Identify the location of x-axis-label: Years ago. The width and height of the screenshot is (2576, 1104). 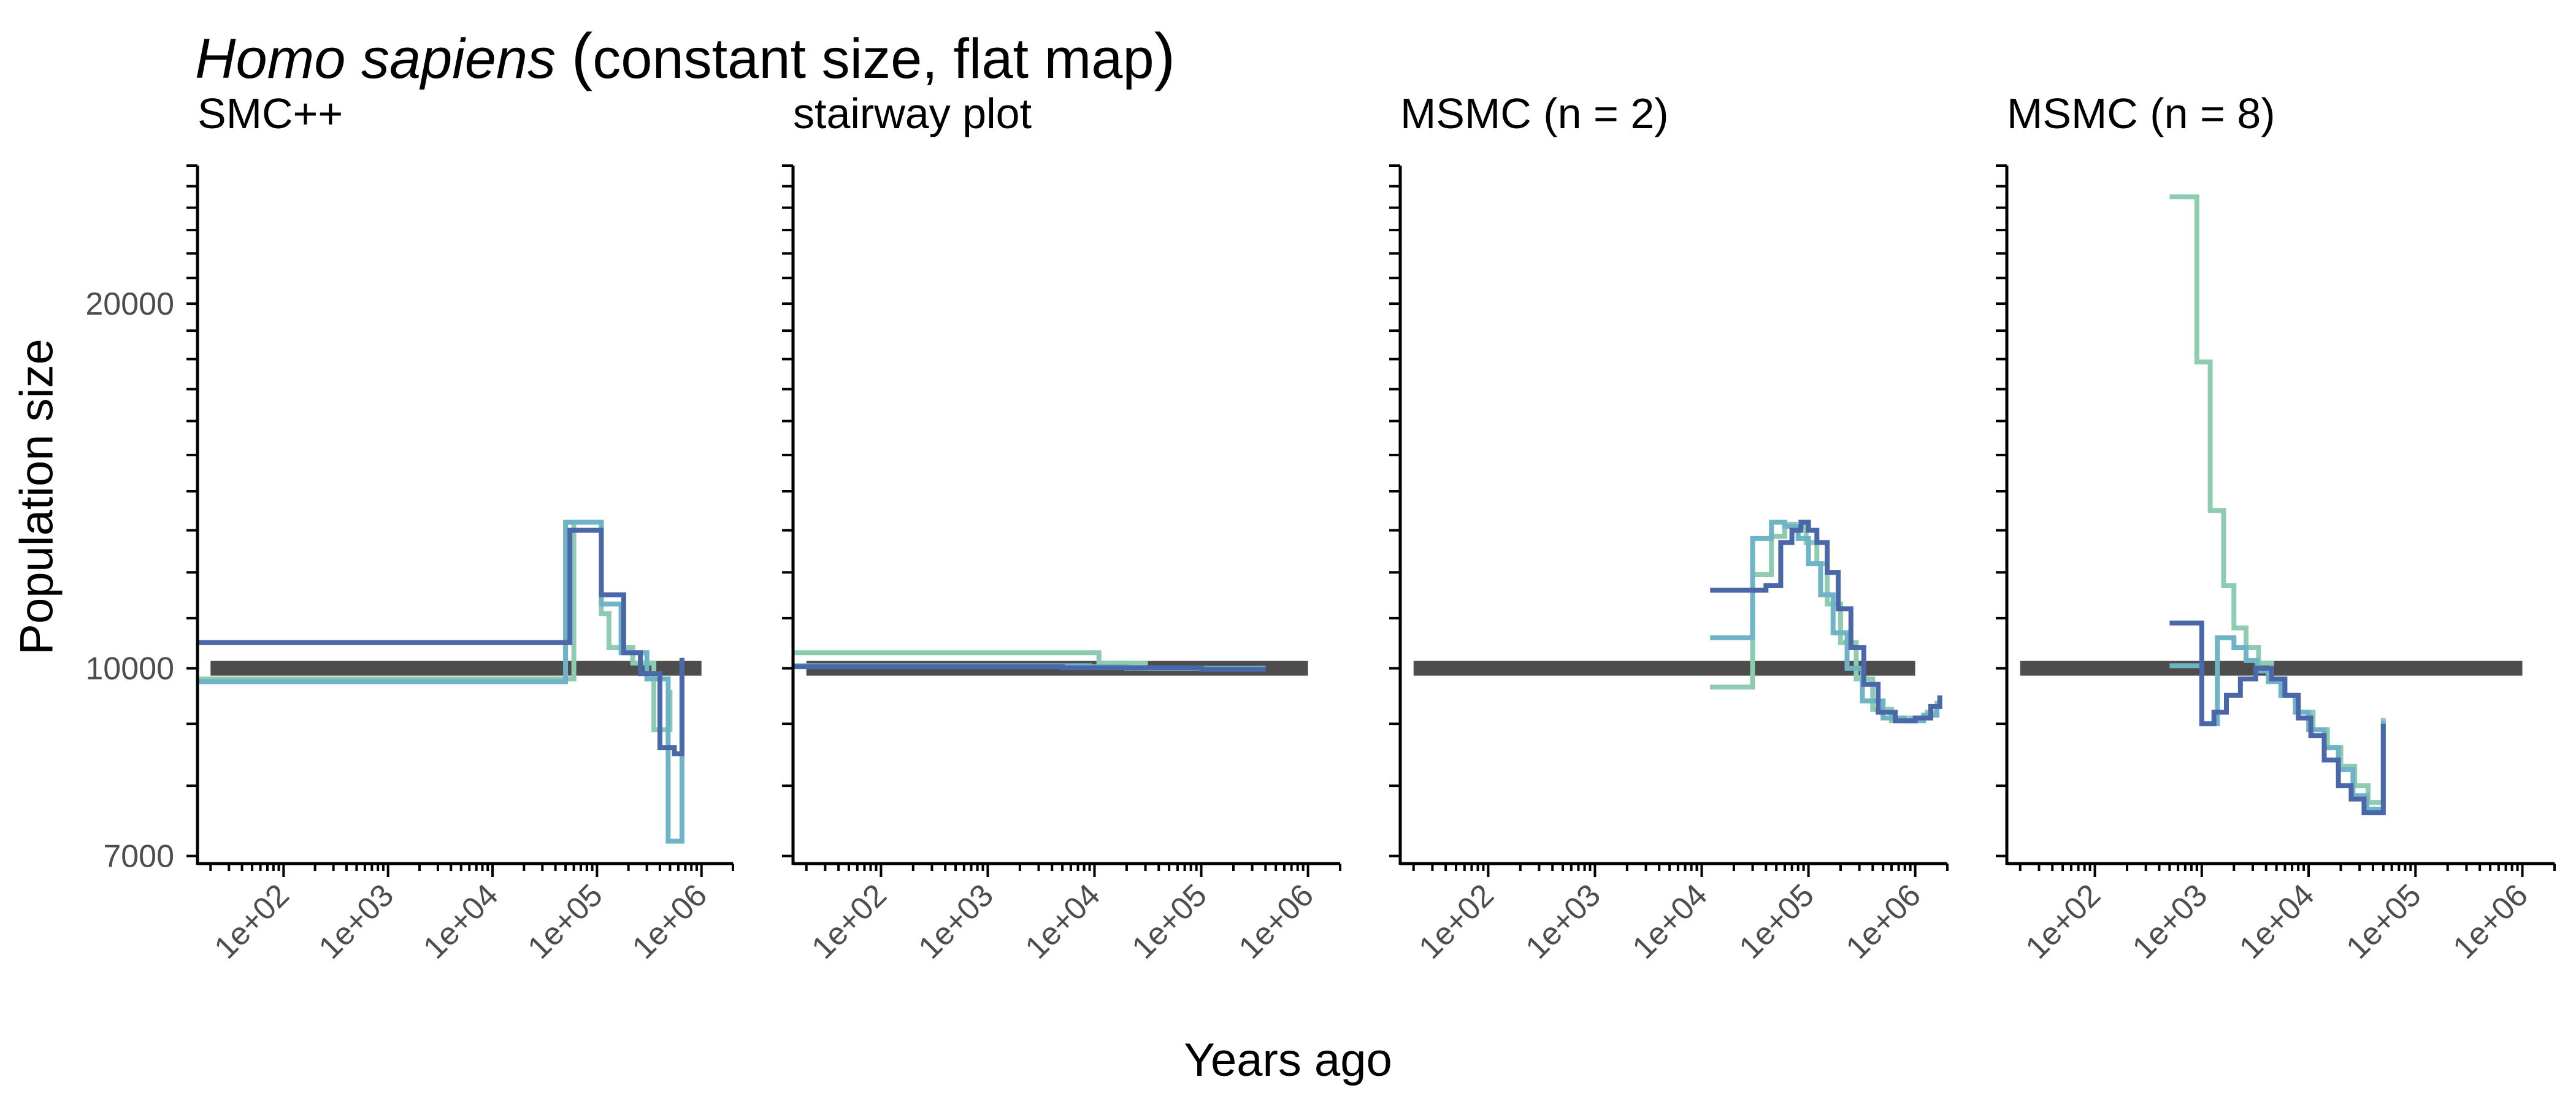
(1288, 1060).